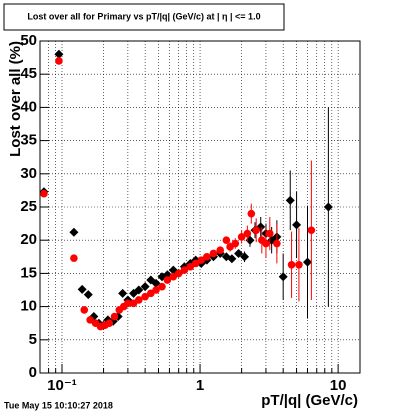 This screenshot has width=400, height=414. Describe the element at coordinates (28, 306) in the screenshot. I see `y-tick-label: 10` at that location.